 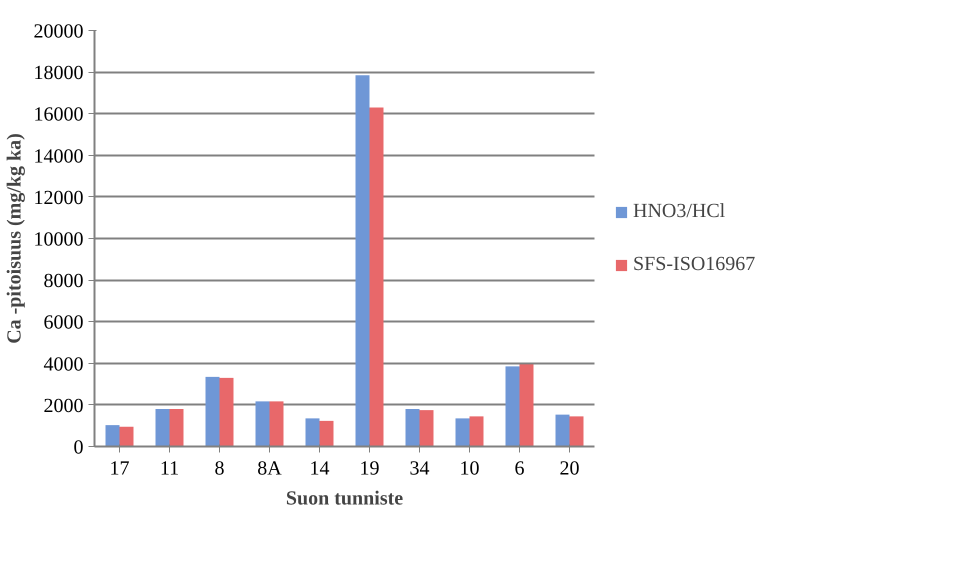 What do you see at coordinates (59, 197) in the screenshot?
I see `y-tick-label: 12000` at bounding box center [59, 197].